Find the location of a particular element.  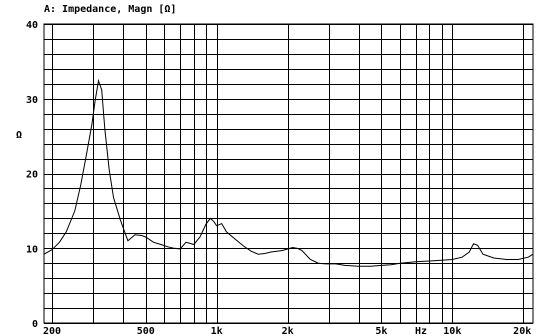

y-tick-label: 20 is located at coordinates (32, 175).